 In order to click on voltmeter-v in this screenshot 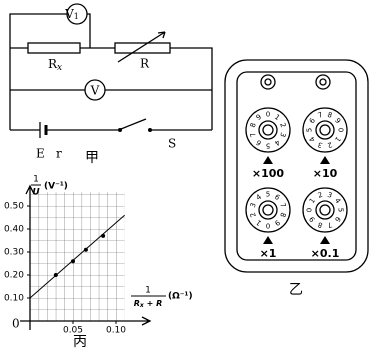, I will do `click(95, 90)`.